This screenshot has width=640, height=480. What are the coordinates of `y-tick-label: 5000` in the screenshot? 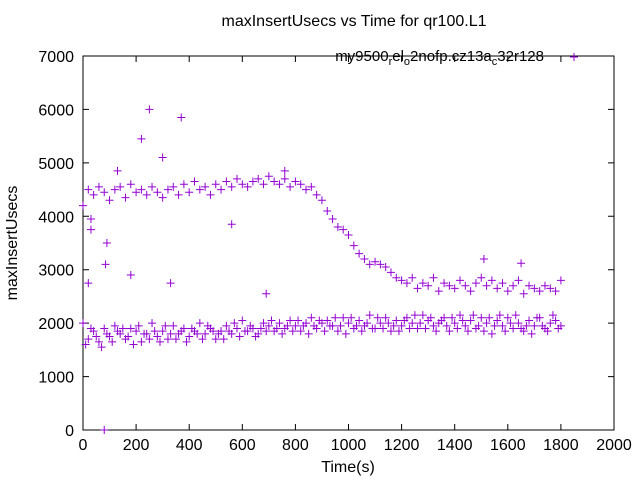 It's located at (56, 164).